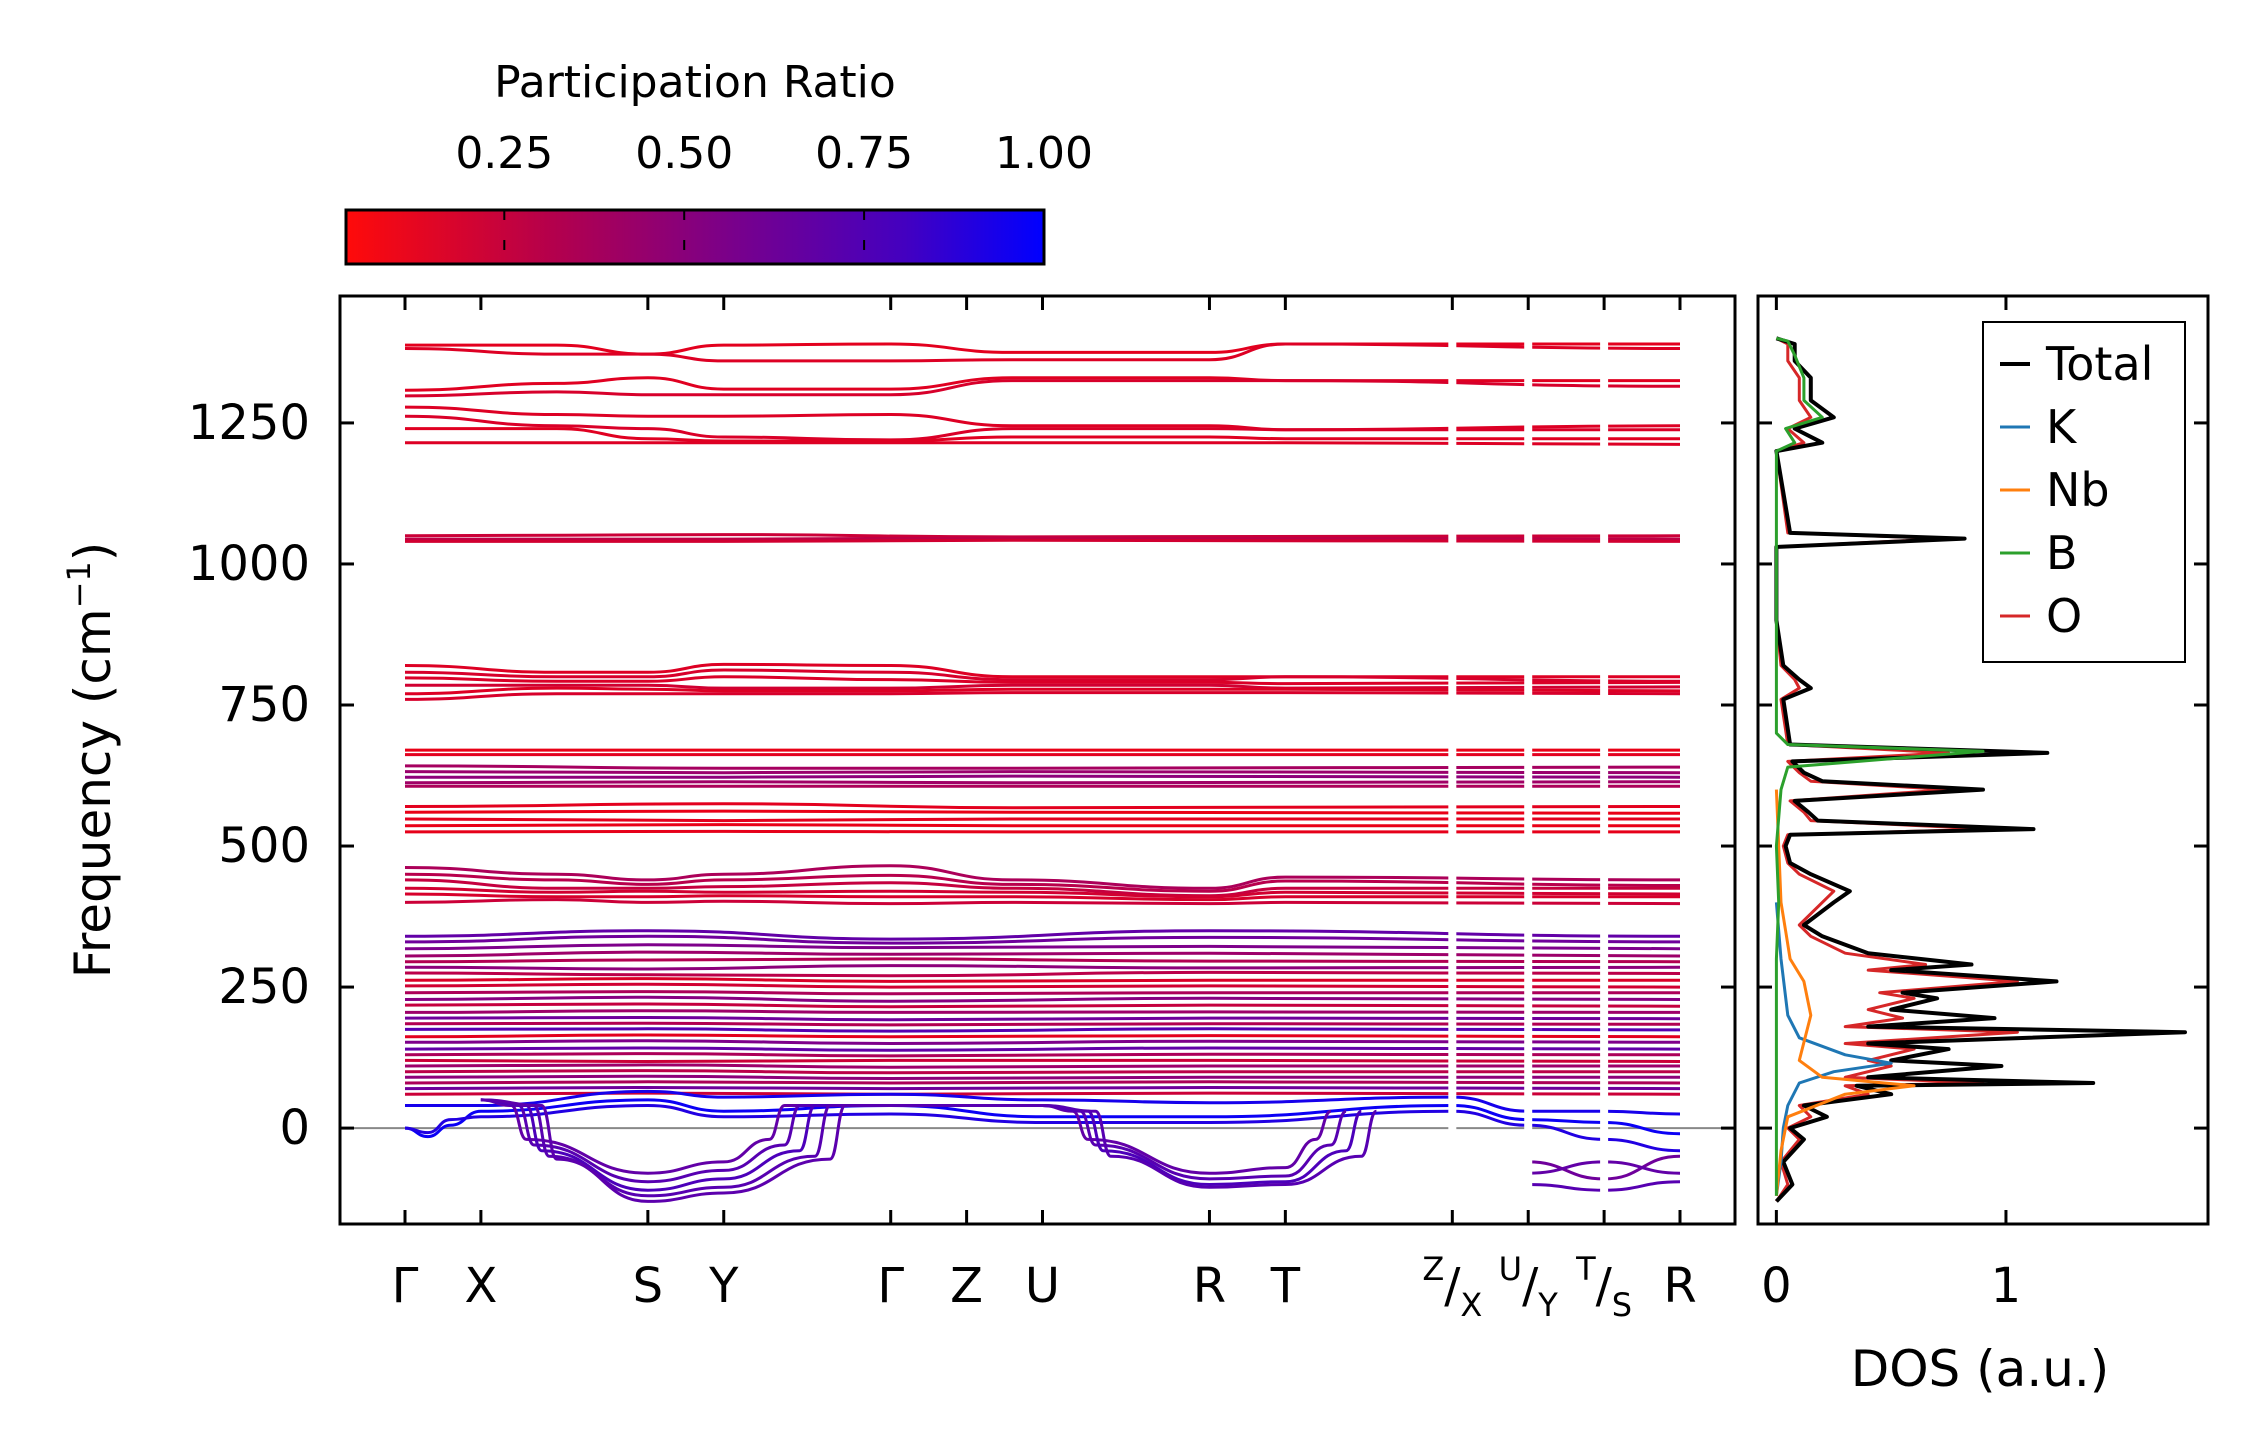  What do you see at coordinates (2064, 616) in the screenshot?
I see `legend-label-o: O` at bounding box center [2064, 616].